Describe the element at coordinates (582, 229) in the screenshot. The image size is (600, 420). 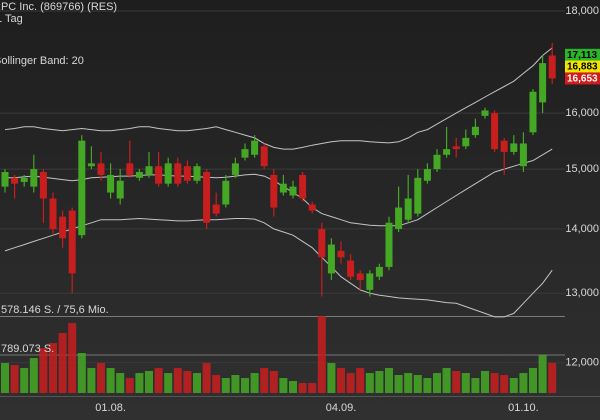
I see `y-tick-label: 14,000` at that location.